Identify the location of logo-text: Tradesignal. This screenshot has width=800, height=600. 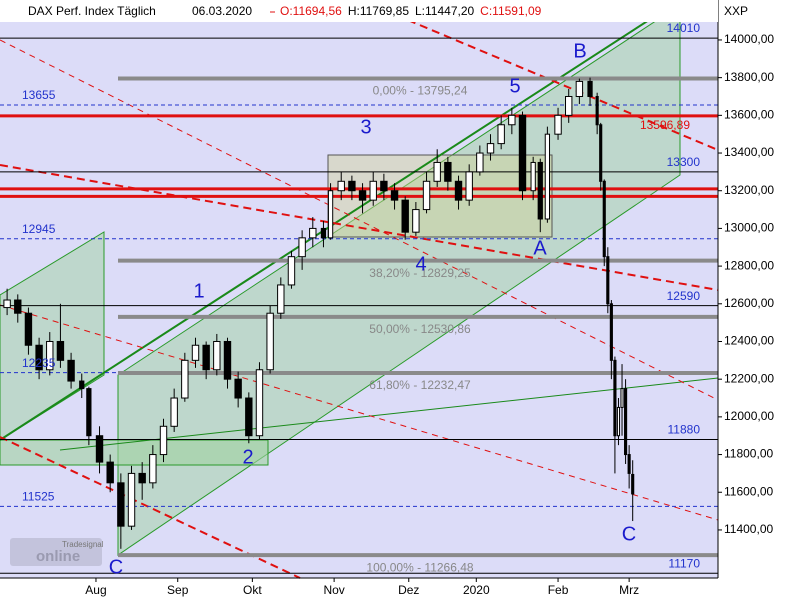
(83, 544).